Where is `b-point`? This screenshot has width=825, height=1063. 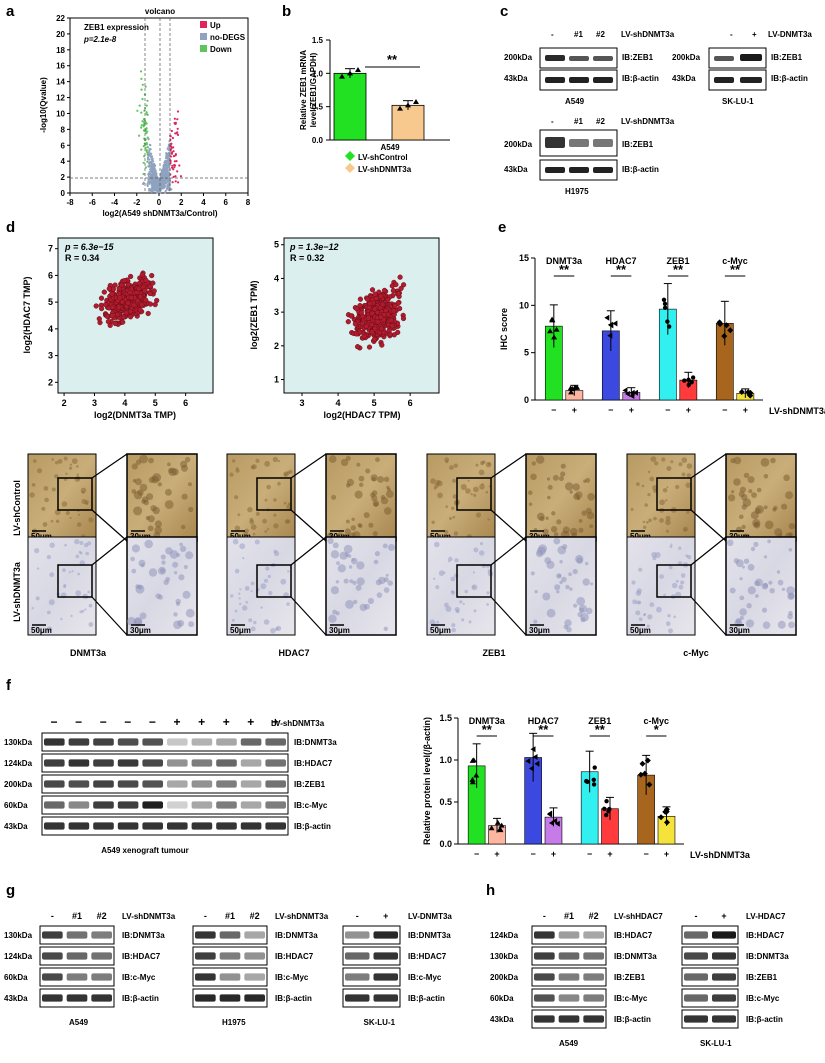
b-point is located at coordinates (342, 76).